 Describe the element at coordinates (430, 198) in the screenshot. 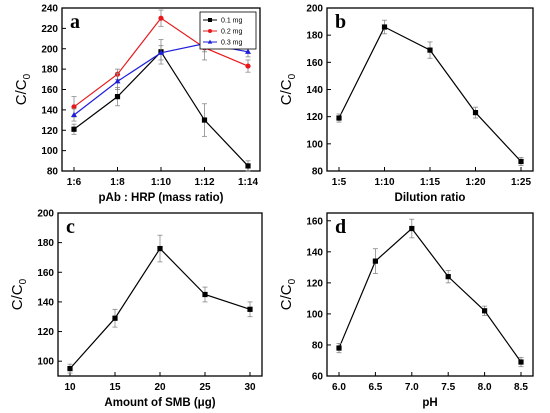

I see `x-axis-label: Dilution ratio` at that location.